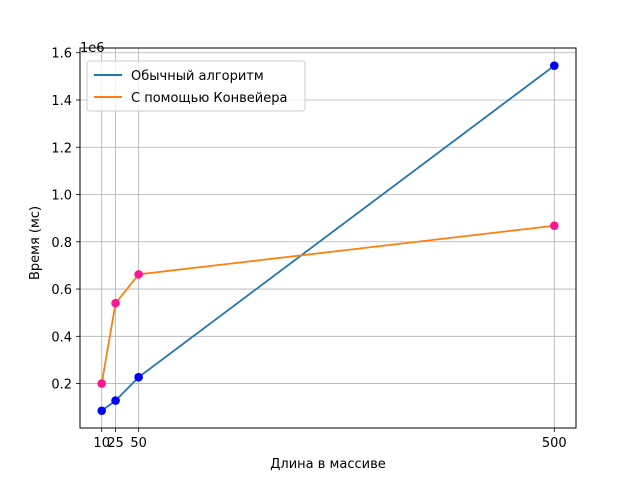  Describe the element at coordinates (61, 196) in the screenshot. I see `y-tick-label: 1.0` at that location.